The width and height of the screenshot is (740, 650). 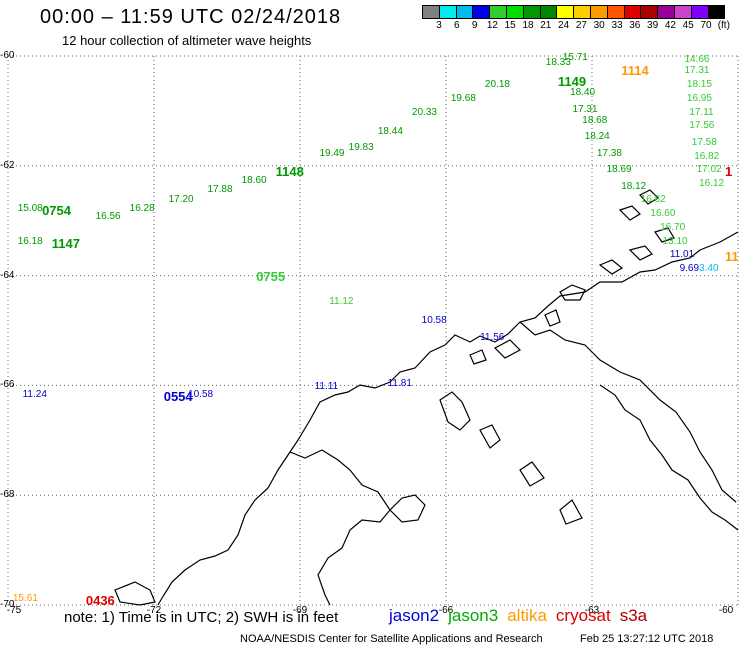 What do you see at coordinates (581, 25) in the screenshot?
I see `legend-label: 27` at bounding box center [581, 25].